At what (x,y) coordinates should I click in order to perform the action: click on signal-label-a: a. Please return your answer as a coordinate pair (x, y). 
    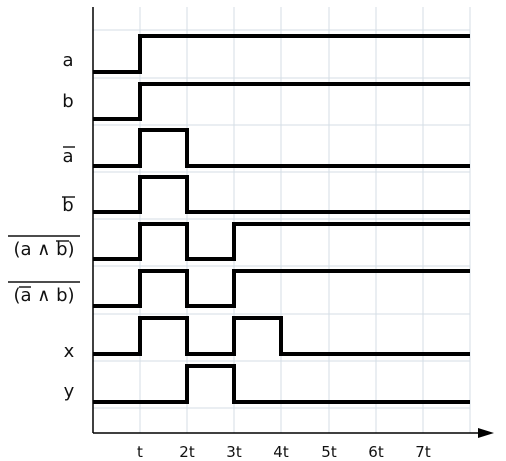
    Looking at the image, I should click on (67, 60).